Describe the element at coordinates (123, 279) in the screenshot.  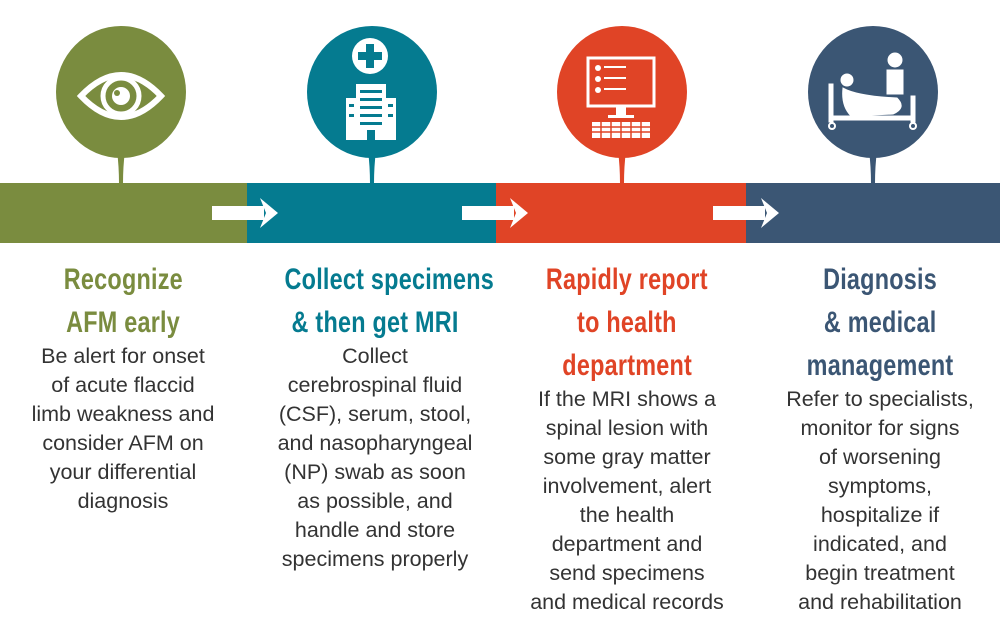
I see `title-line: Recognize` at that location.